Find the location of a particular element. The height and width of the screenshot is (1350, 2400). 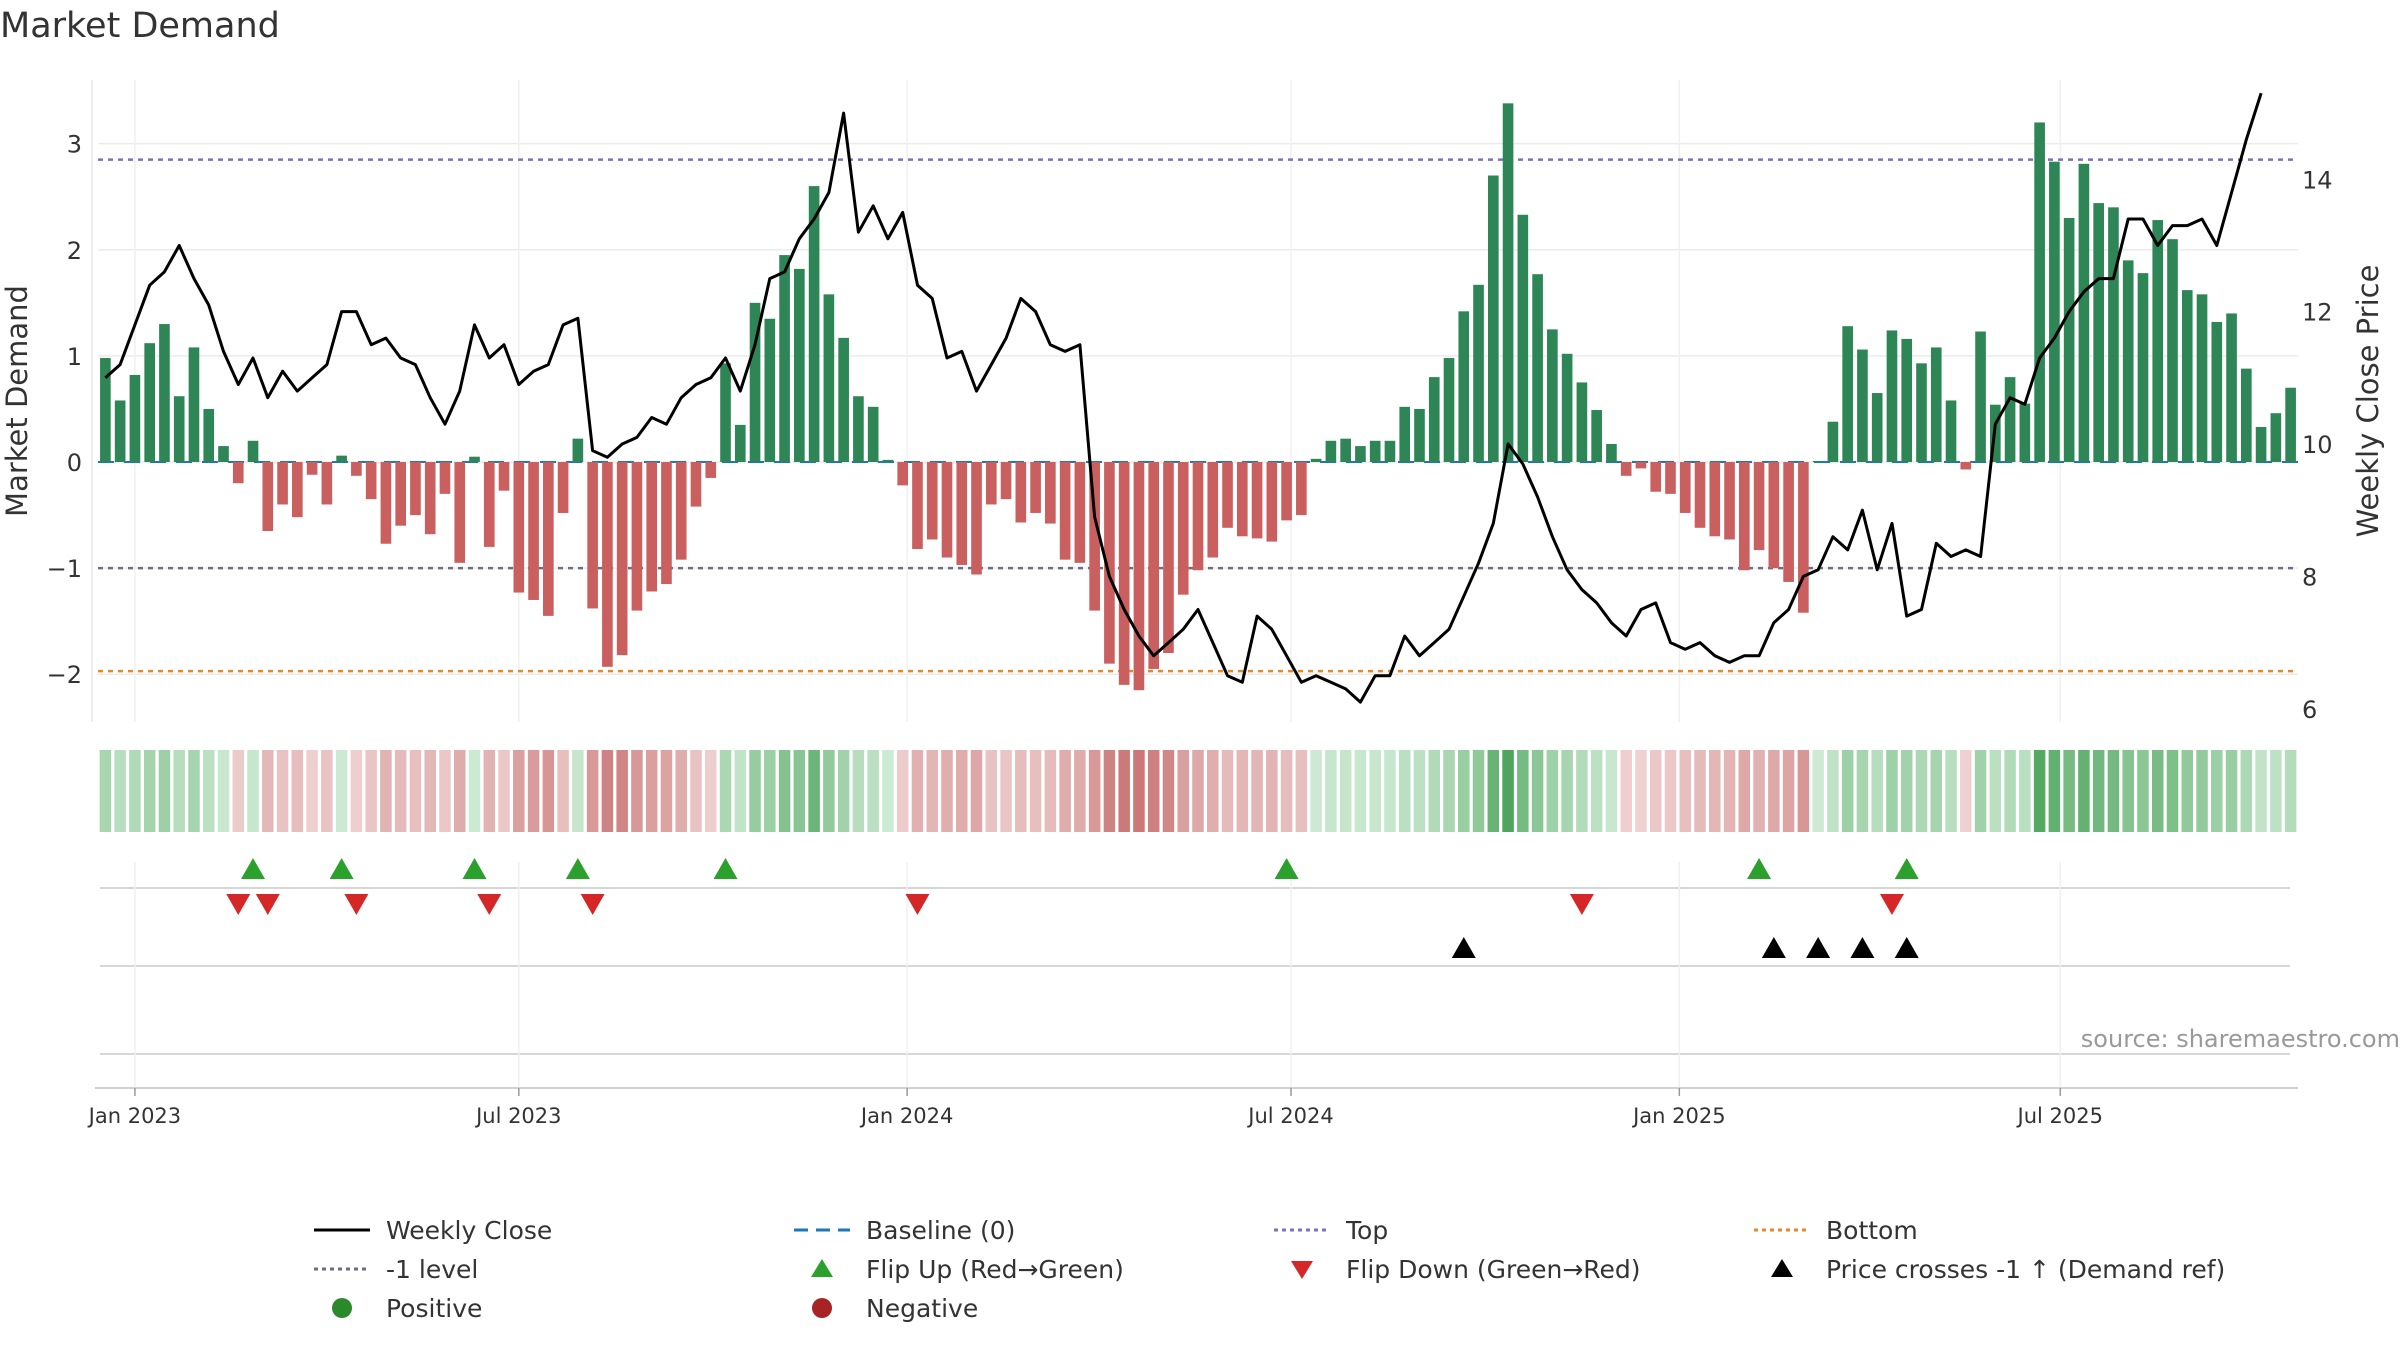

legend-flip-down: Flip Down (Green→Red) is located at coordinates (1455, 1269).